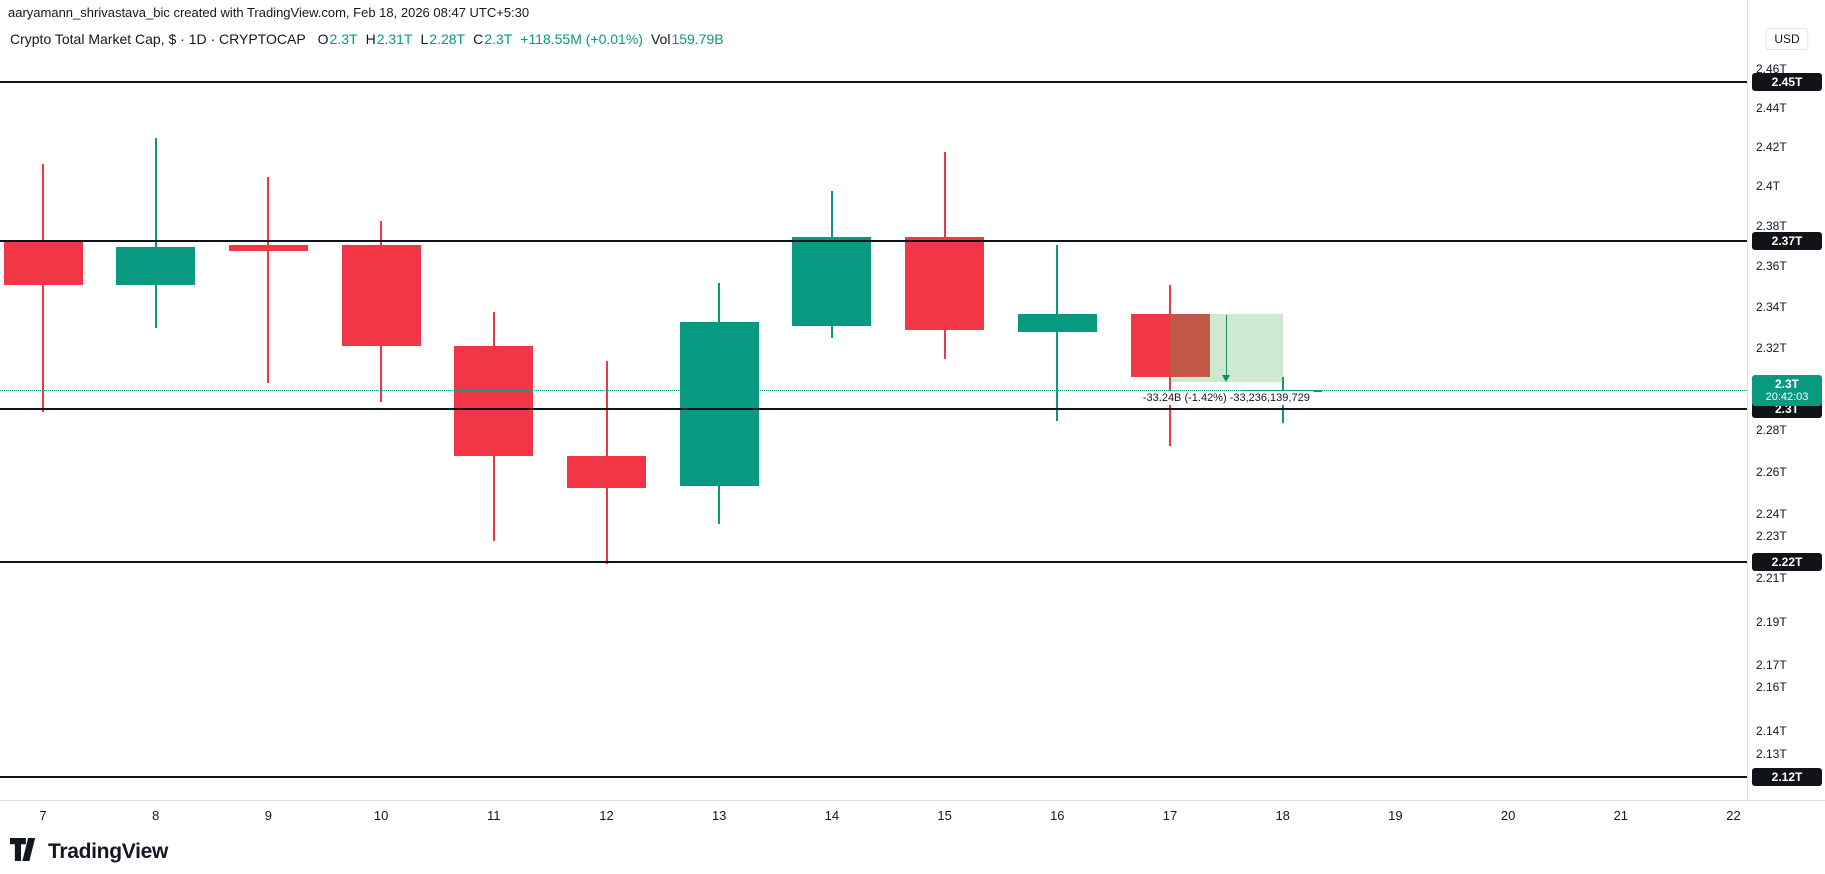 Image resolution: width=1825 pixels, height=874 pixels. I want to click on legend-open: O 2.3T, so click(338, 39).